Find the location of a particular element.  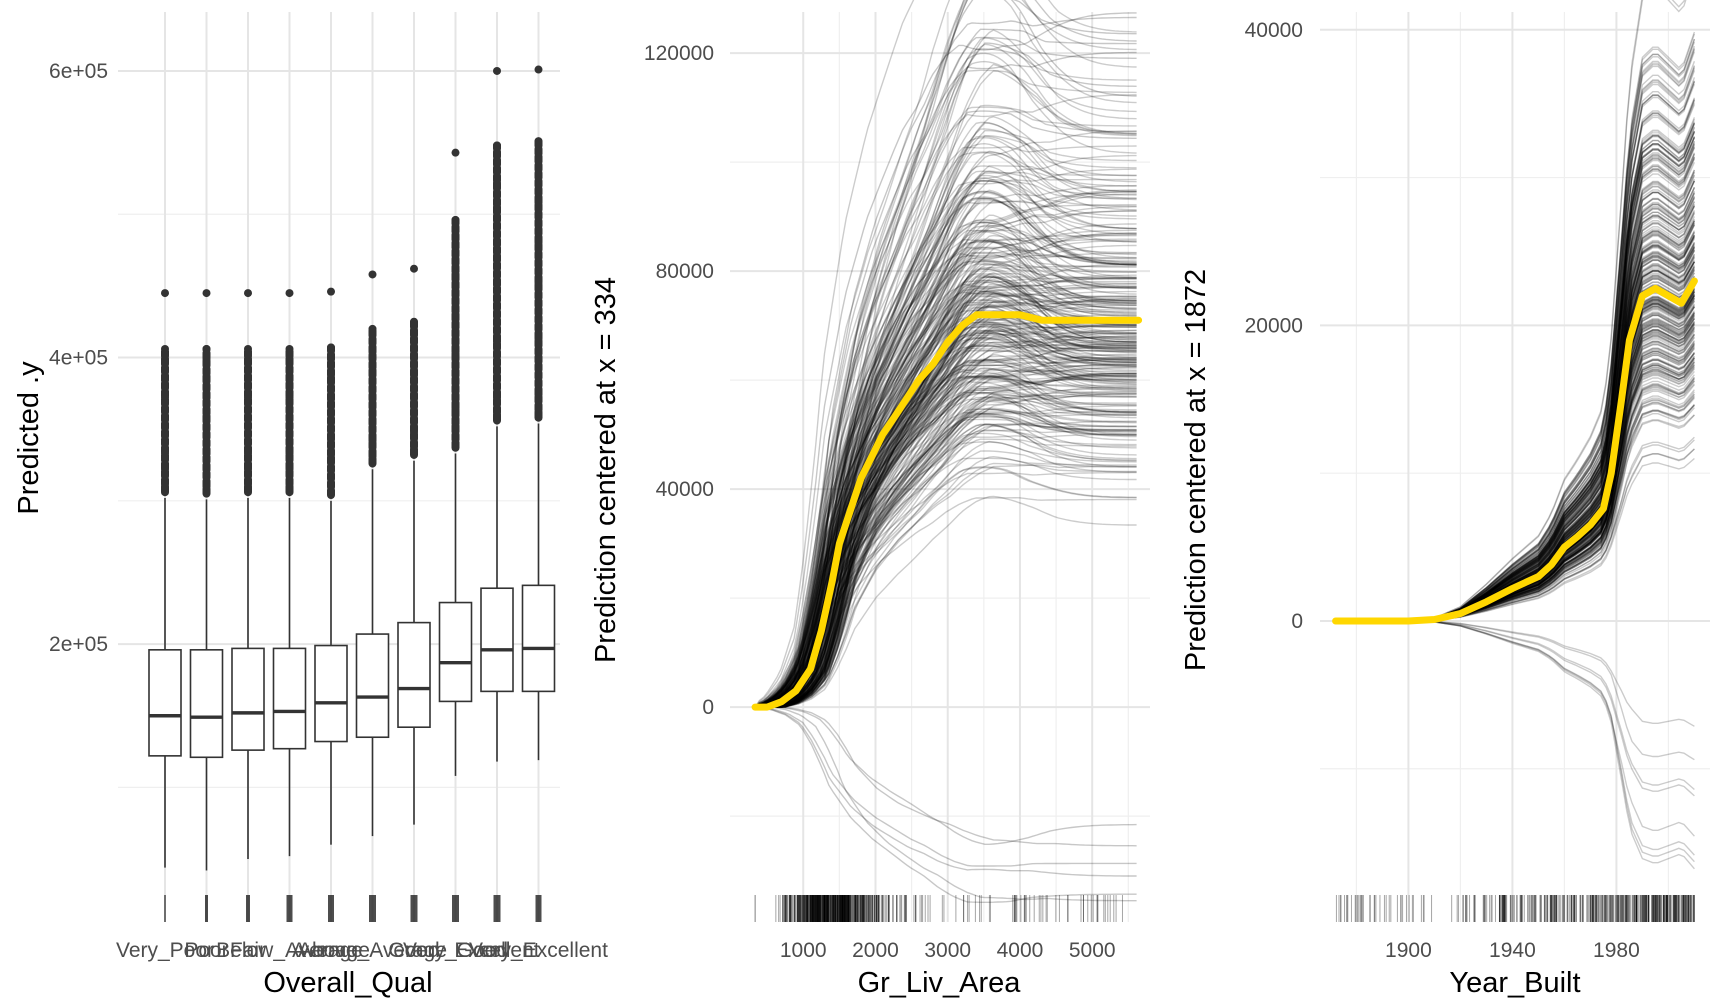

p1-x-tick-label: Very_Good is located at coordinates (455, 950).